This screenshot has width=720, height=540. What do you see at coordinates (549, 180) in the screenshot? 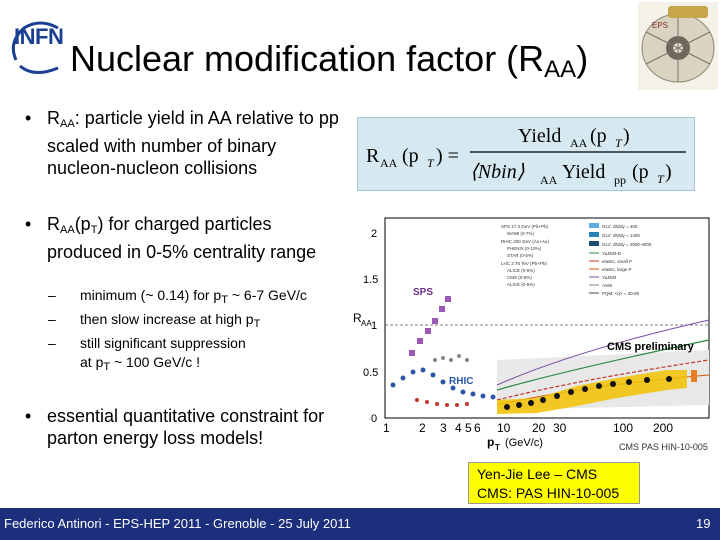
I see `formula-den-a-sub: AA` at bounding box center [549, 180].